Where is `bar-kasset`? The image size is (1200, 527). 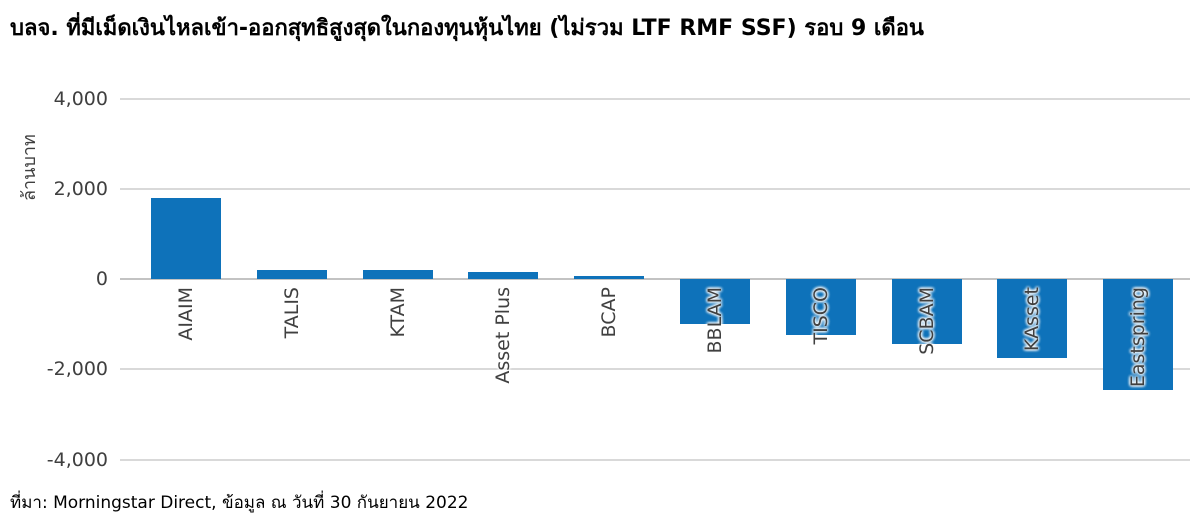
bar-kasset is located at coordinates (1032, 318).